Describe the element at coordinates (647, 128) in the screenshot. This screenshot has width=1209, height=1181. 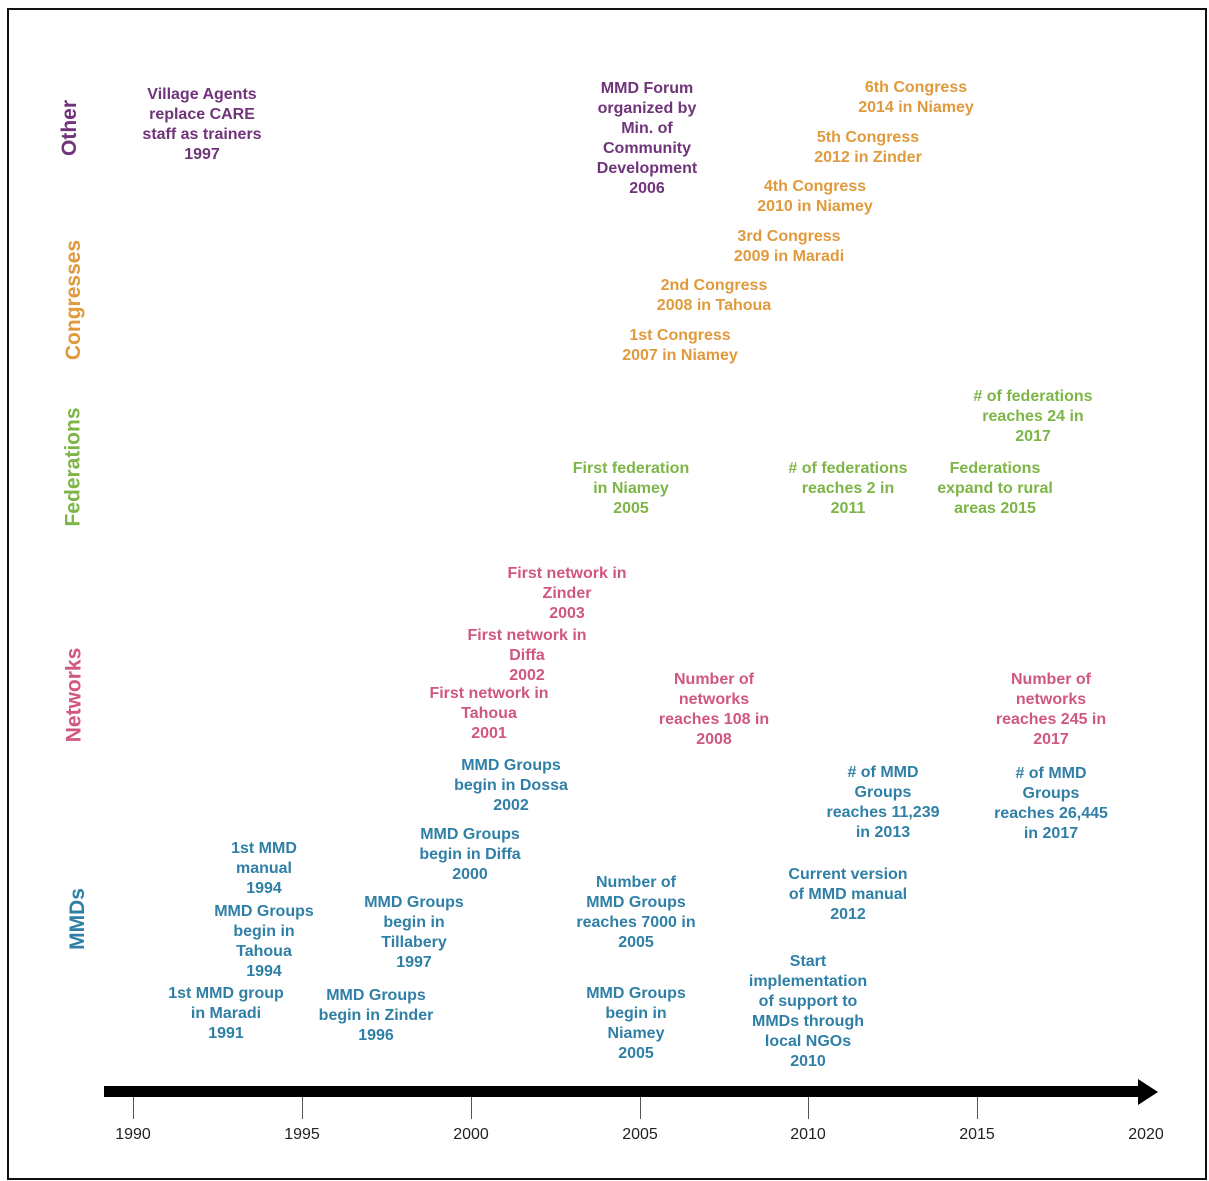
I see `event-line: Min. of` at that location.